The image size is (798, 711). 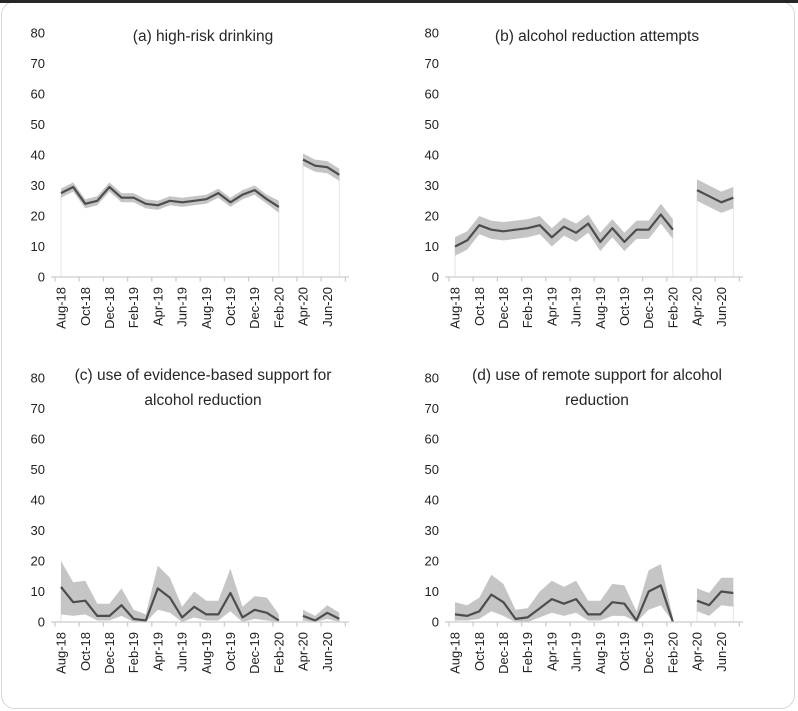 What do you see at coordinates (596, 36) in the screenshot?
I see `chart-title: (b) alcohol reduction attempts` at bounding box center [596, 36].